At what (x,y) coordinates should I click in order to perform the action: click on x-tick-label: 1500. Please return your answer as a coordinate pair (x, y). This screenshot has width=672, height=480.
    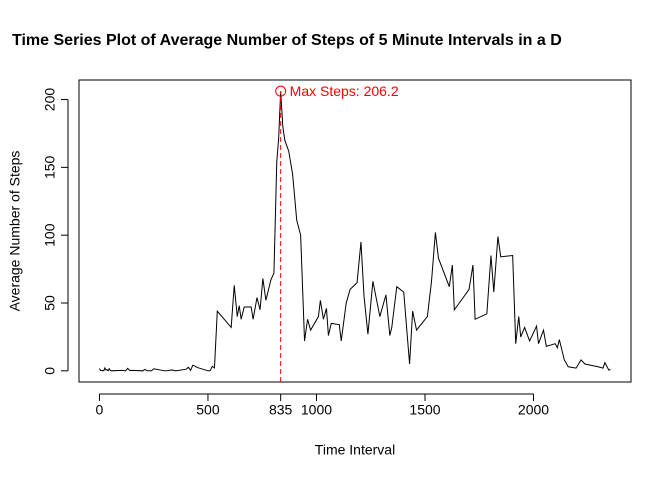
    Looking at the image, I should click on (424, 410).